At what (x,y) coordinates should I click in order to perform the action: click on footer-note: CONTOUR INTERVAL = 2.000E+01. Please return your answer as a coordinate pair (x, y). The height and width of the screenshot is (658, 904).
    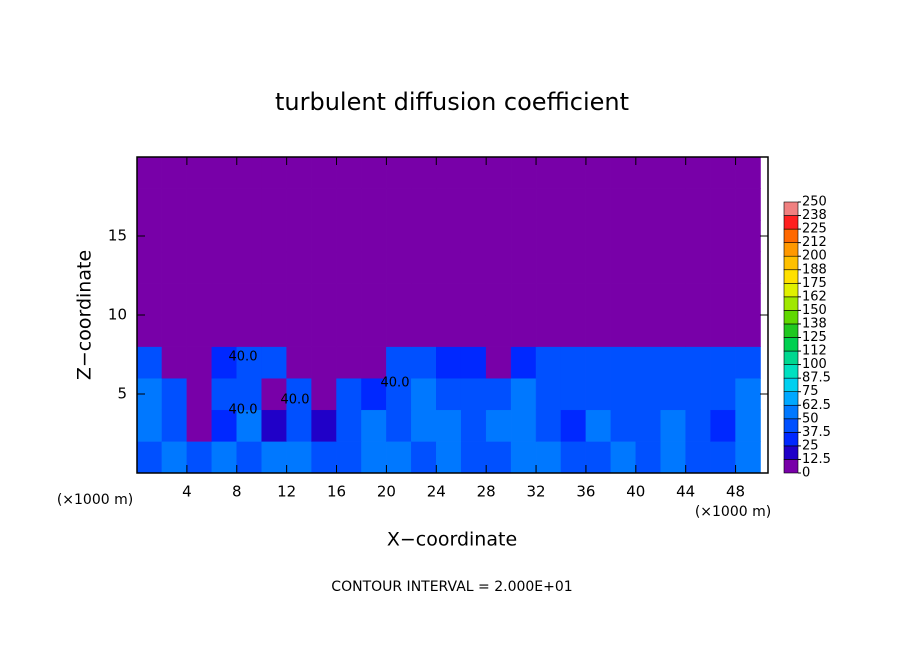
    Looking at the image, I should click on (451, 587).